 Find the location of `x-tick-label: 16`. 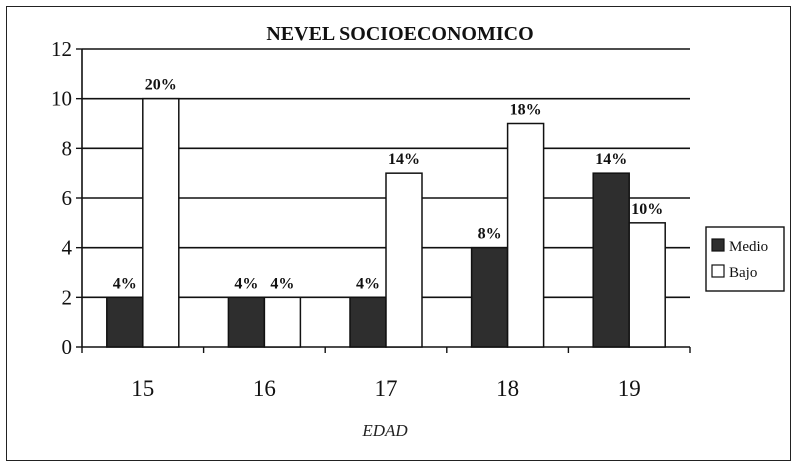

x-tick-label: 16 is located at coordinates (264, 388).